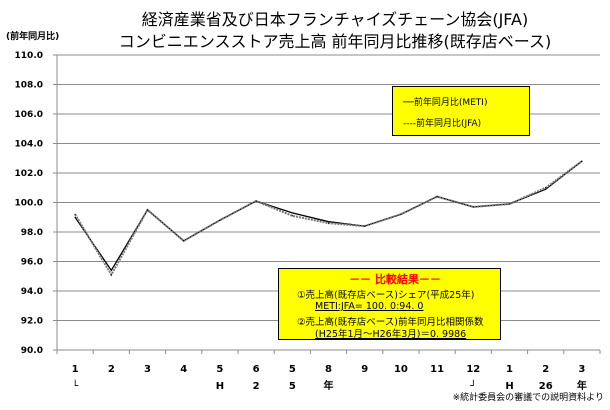 Image resolution: width=610 pixels, height=410 pixels. Describe the element at coordinates (29, 115) in the screenshot. I see `y-tick-label: 106.0` at that location.